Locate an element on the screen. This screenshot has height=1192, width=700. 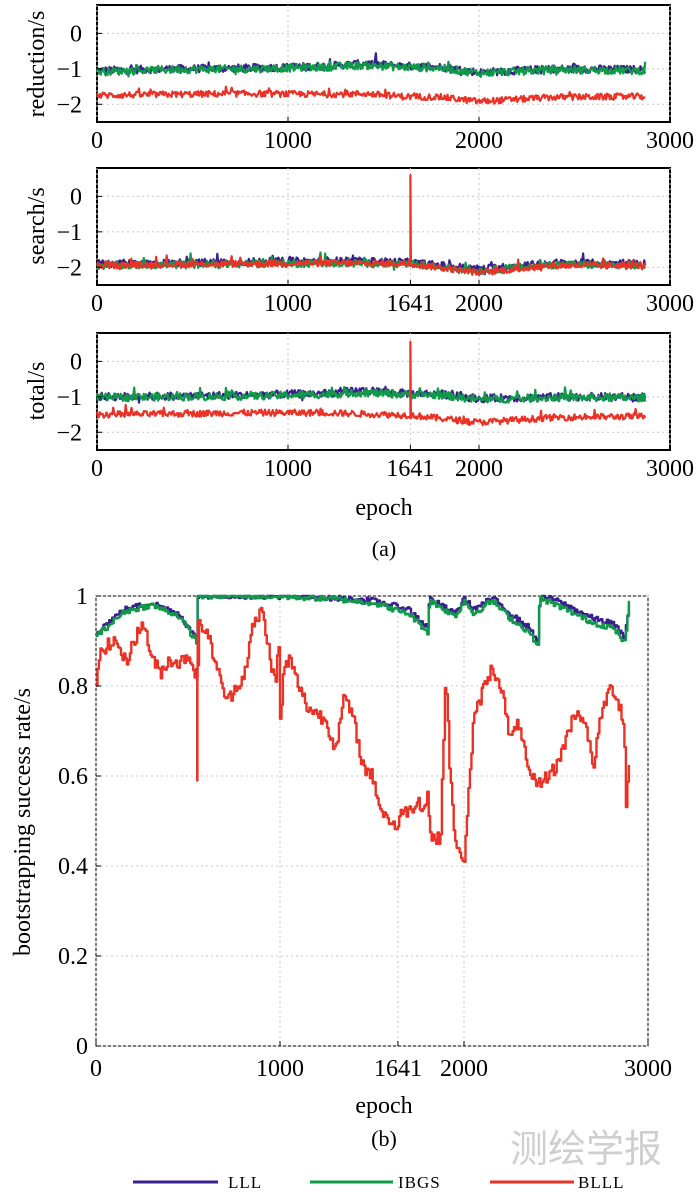
caption-b: (b) is located at coordinates (384, 1138).